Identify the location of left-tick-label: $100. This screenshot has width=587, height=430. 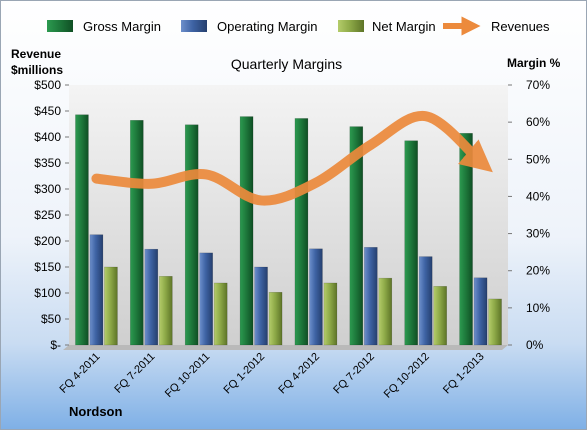
(47, 293).